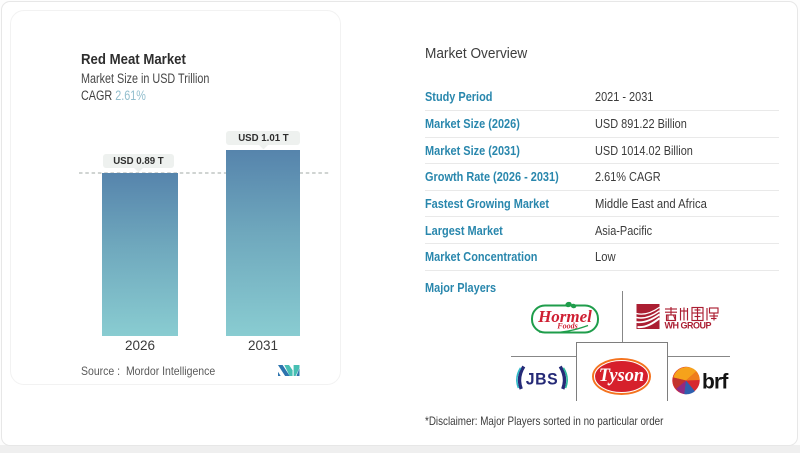 The image size is (800, 453). Describe the element at coordinates (564, 316) in the screenshot. I see `svg-text: Hormel` at that location.